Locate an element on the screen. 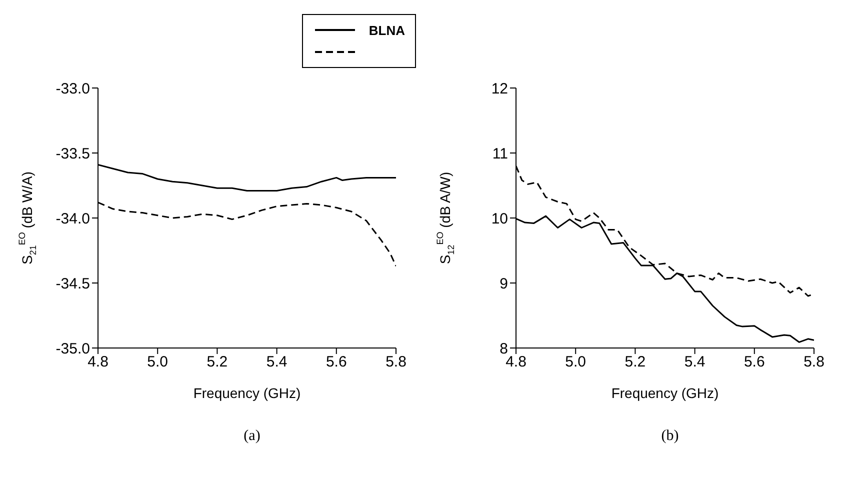 This screenshot has height=495, width=853. y-tick-label: -34.5 is located at coordinates (73, 283).